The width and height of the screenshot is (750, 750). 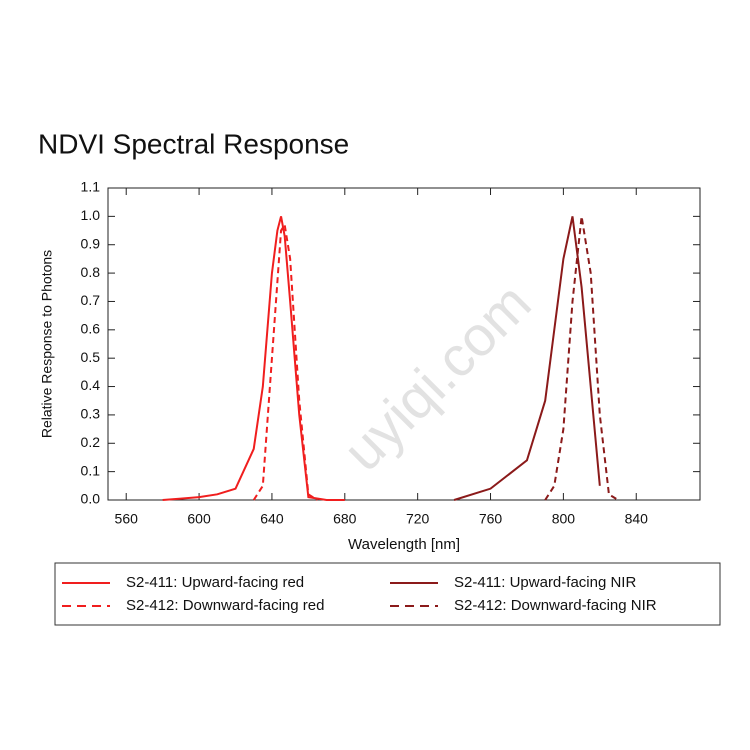 What do you see at coordinates (91, 300) in the screenshot?
I see `y-tick-label: 0.7` at bounding box center [91, 300].